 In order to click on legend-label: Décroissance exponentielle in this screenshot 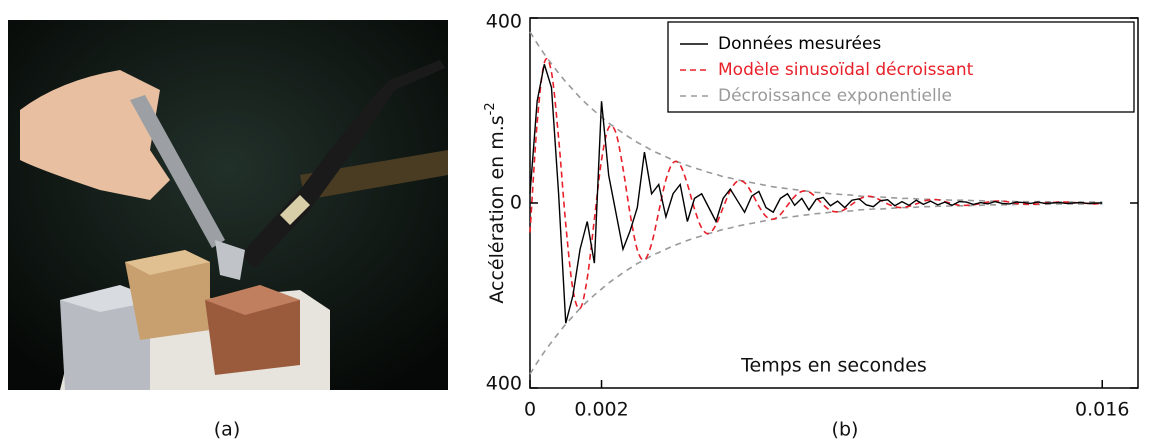, I will do `click(835, 96)`.